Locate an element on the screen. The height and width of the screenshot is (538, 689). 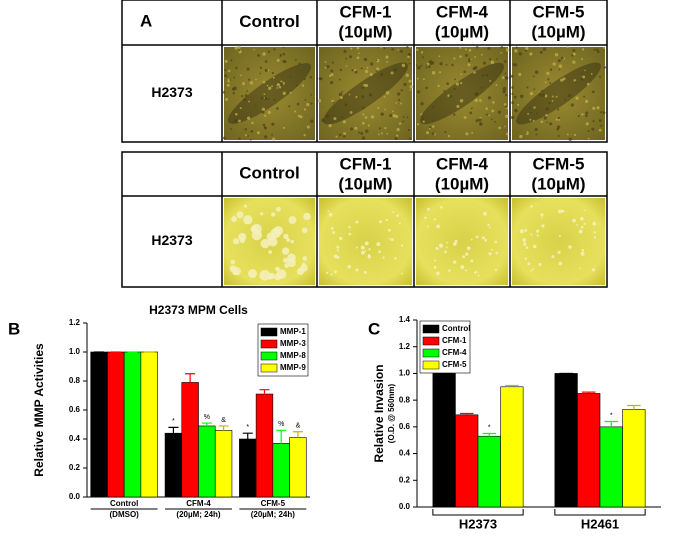
legend-label: MMP-9 is located at coordinates (293, 367).